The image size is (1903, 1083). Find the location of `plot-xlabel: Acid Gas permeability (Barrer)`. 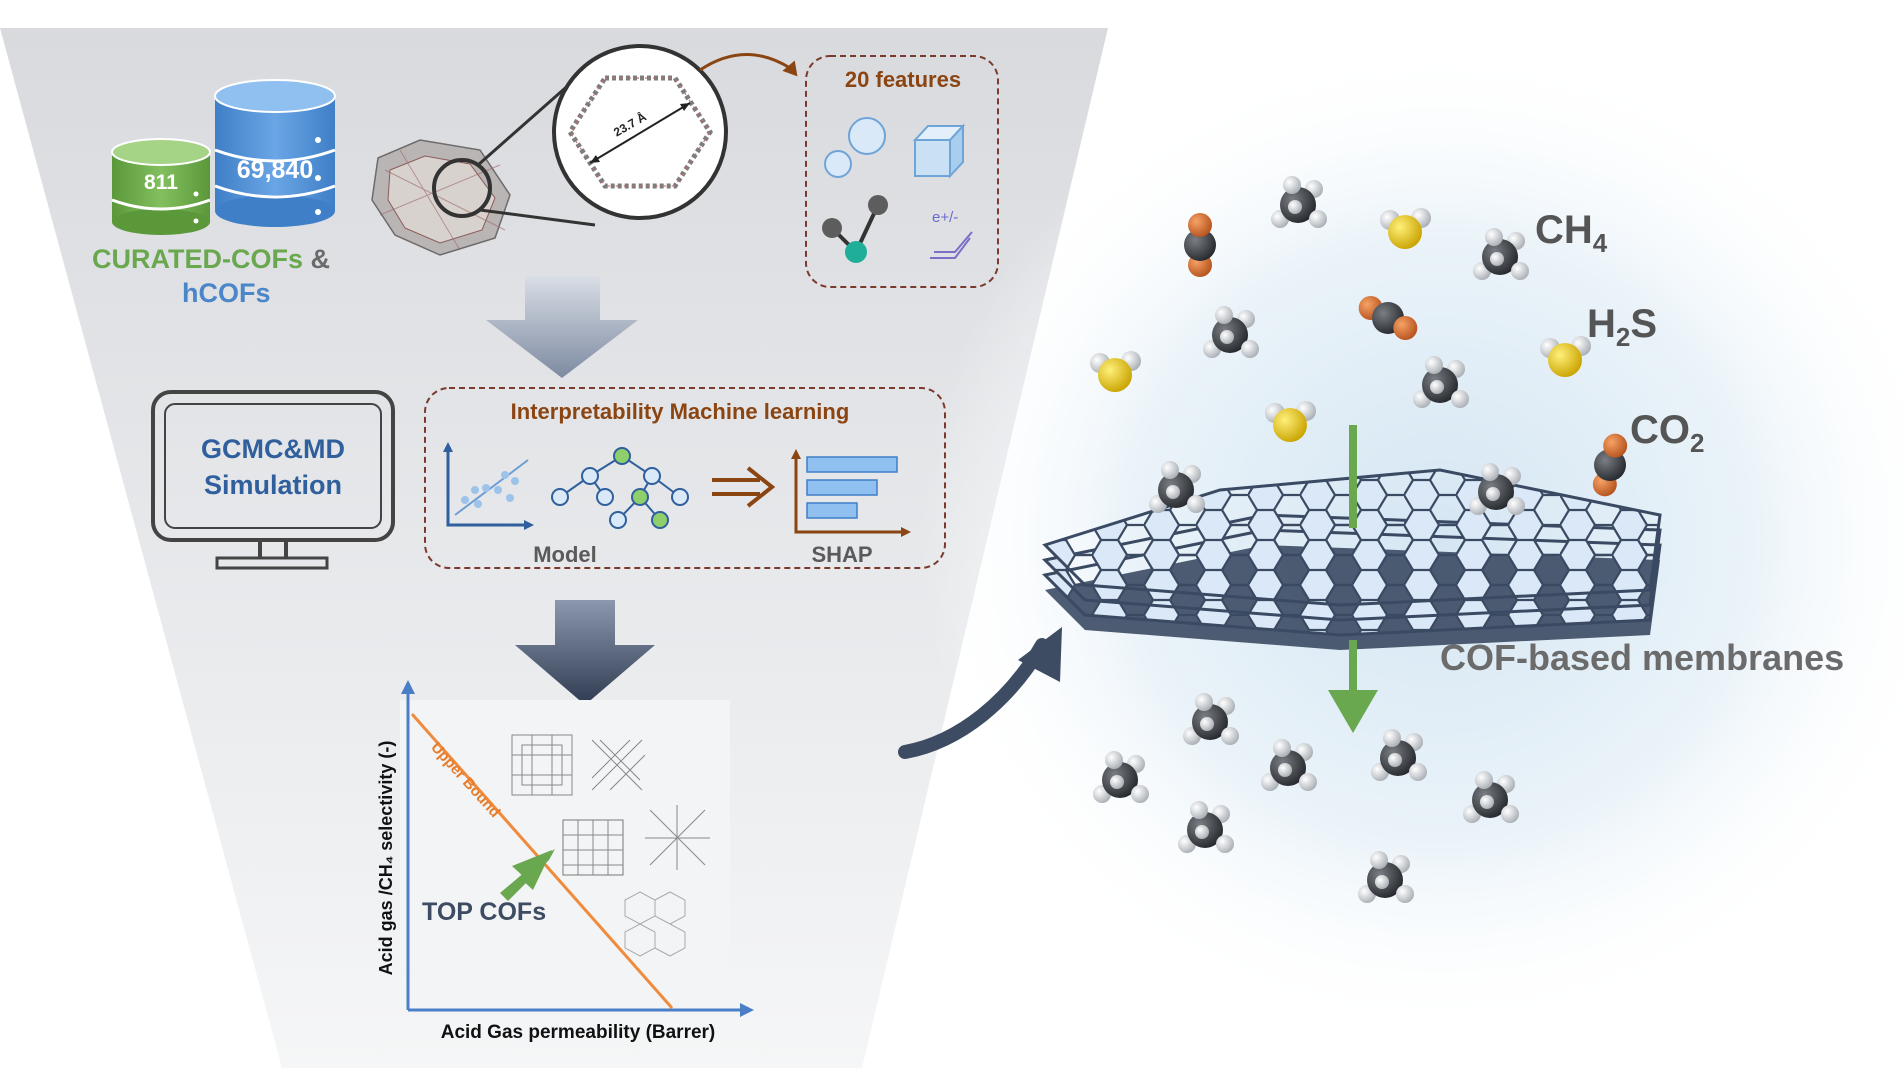

plot-xlabel: Acid Gas permeability (Barrer) is located at coordinates (578, 1032).